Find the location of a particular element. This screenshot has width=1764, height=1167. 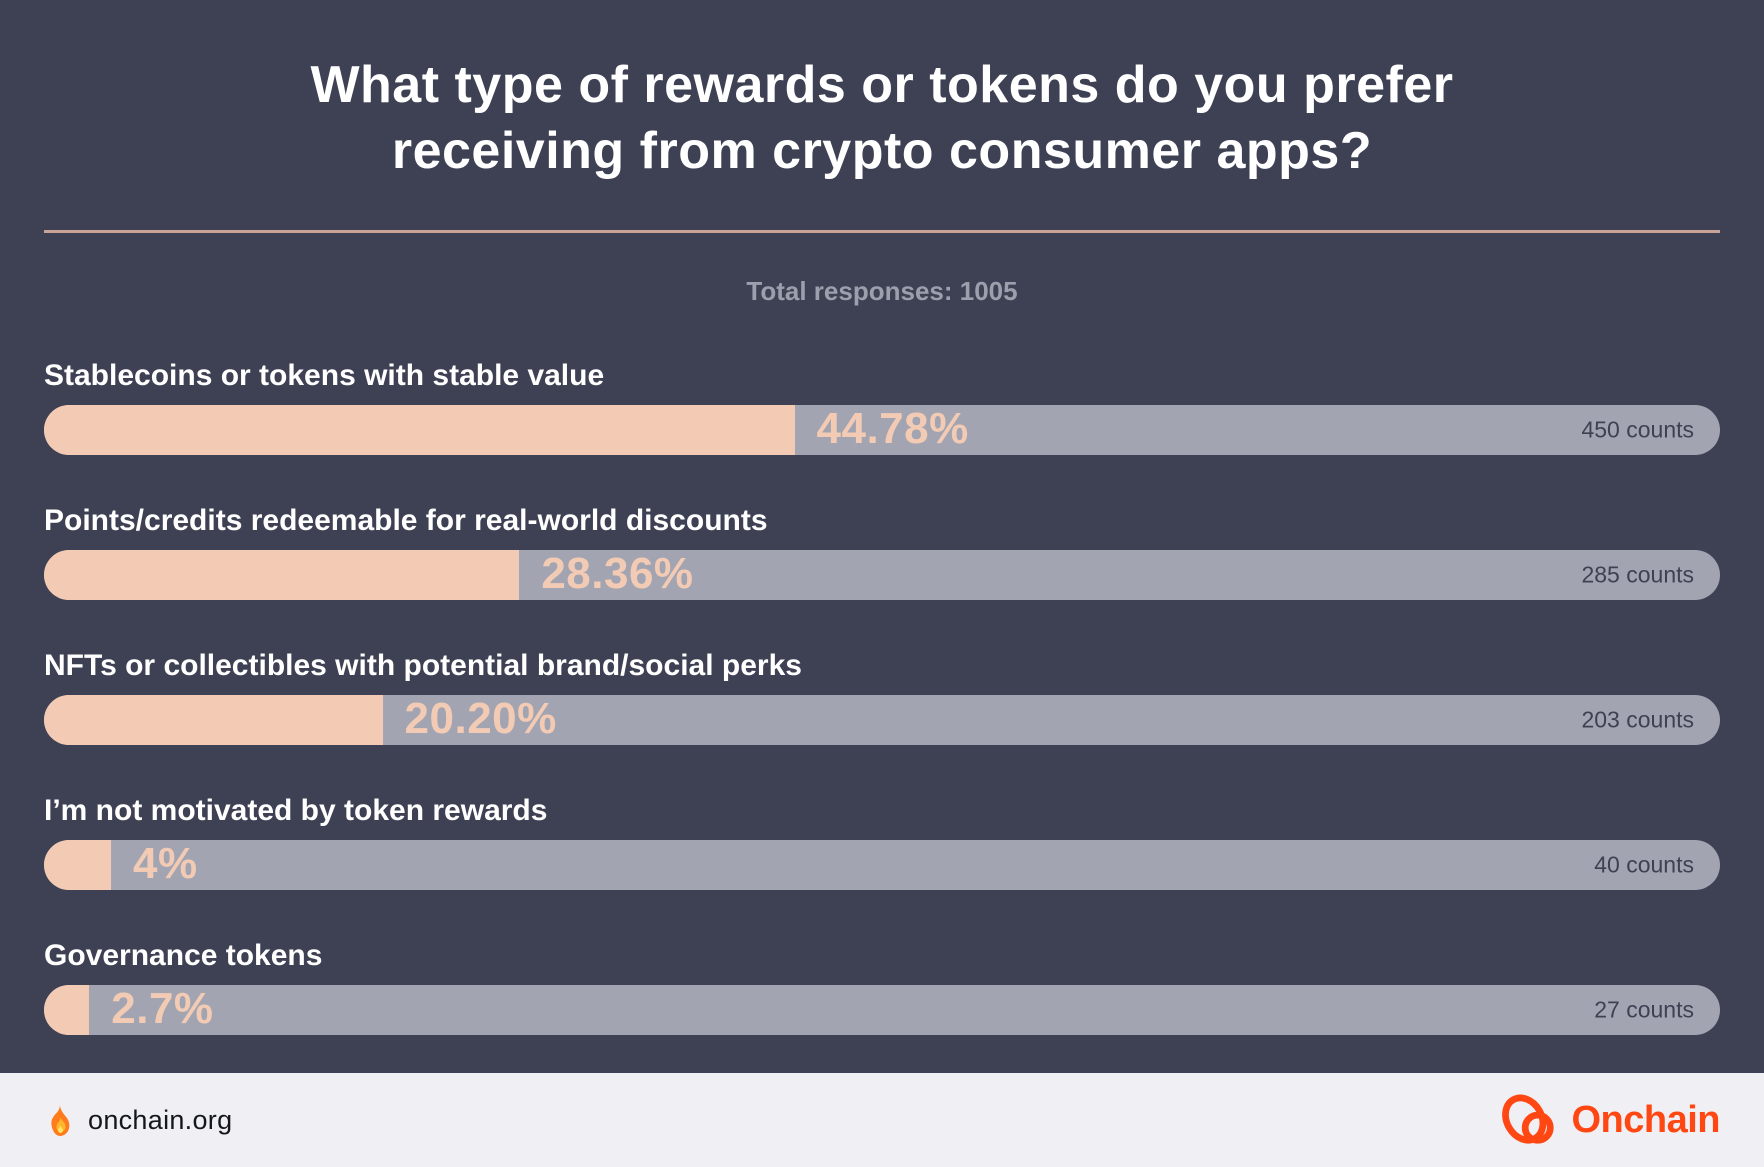

footer: onchain.org Onchain is located at coordinates (882, 1120).